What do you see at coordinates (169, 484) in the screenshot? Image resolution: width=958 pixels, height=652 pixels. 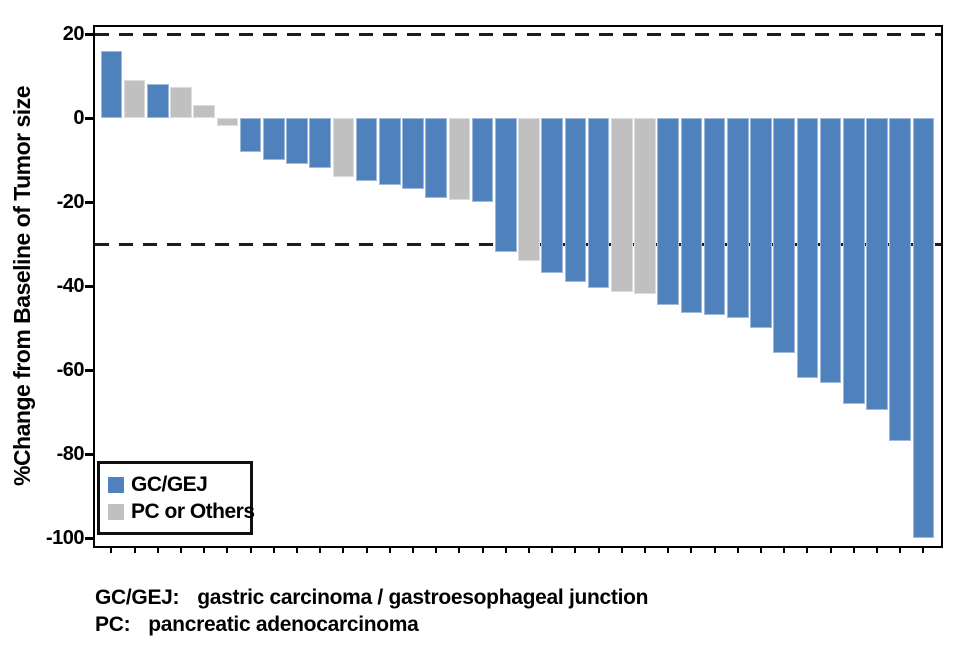 I see `legend-label-gcgej: GC/GEJ` at bounding box center [169, 484].